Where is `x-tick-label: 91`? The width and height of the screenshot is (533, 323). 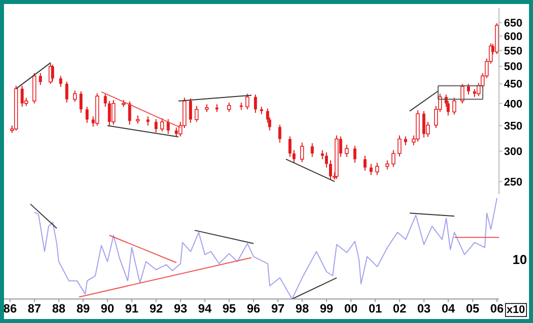
x-tick-label: 91 is located at coordinates (132, 309).